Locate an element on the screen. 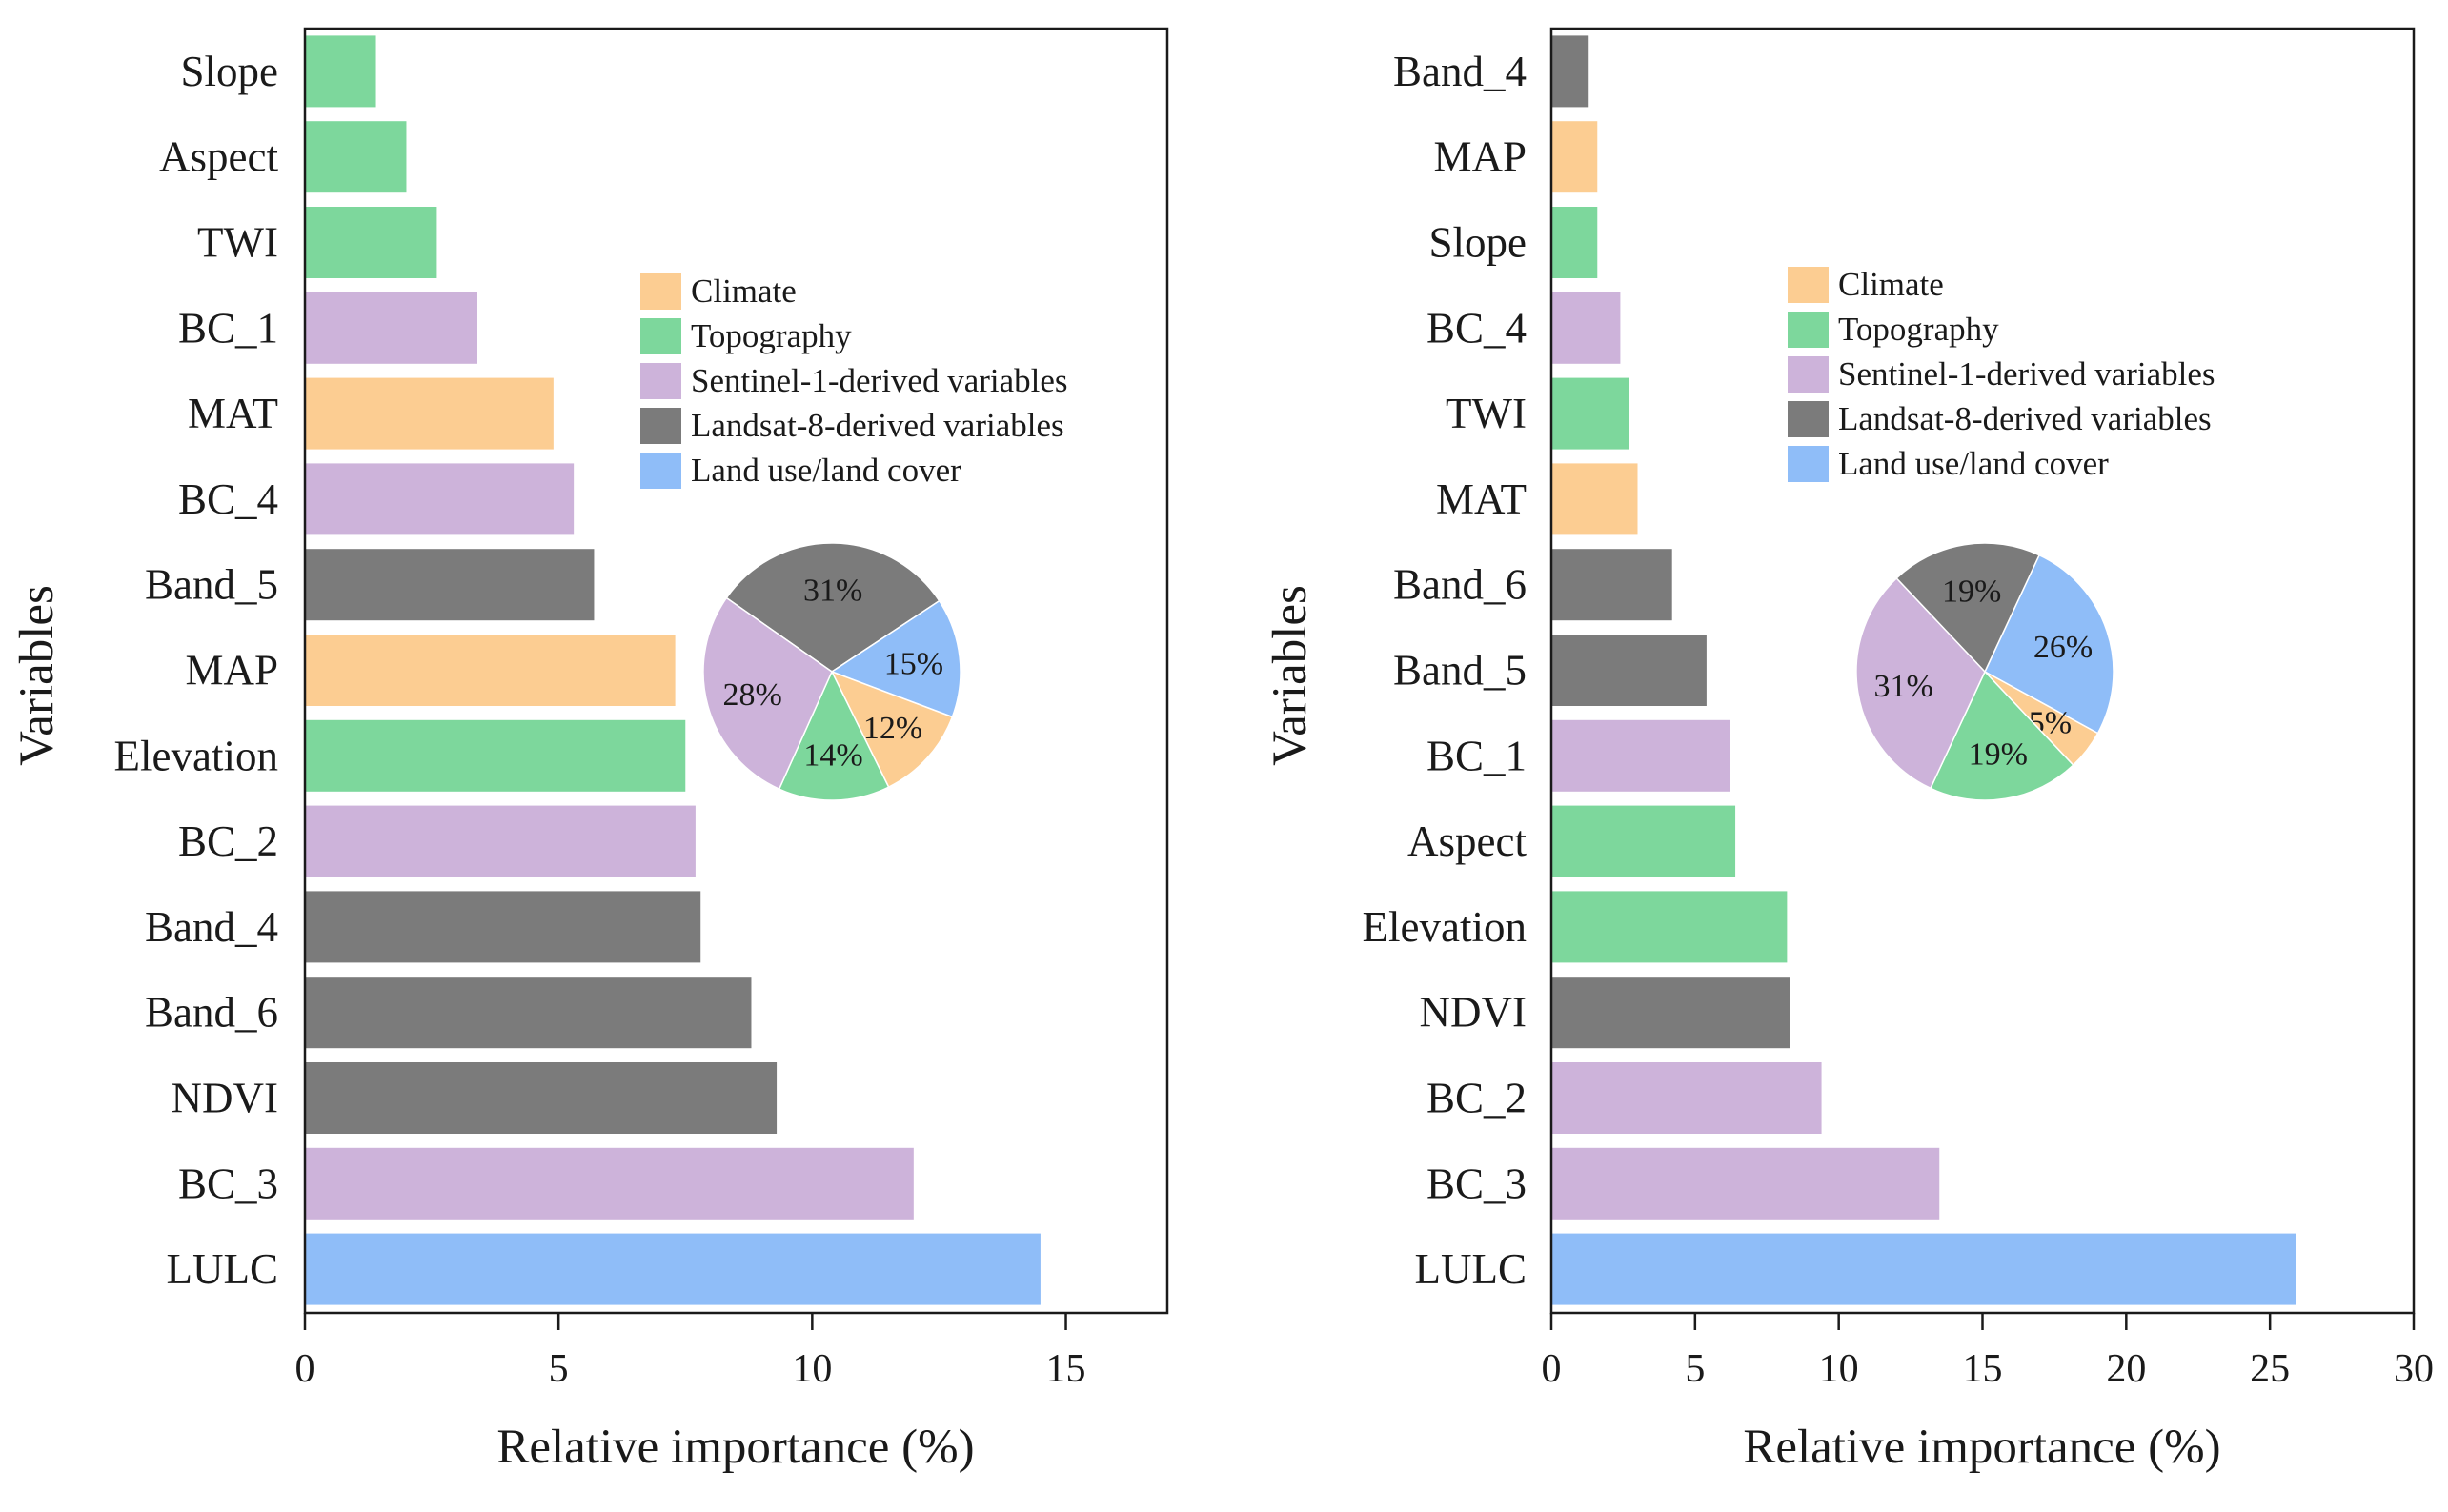 The height and width of the screenshot is (1512, 2448). pie-slice-label: 12% is located at coordinates (893, 729).